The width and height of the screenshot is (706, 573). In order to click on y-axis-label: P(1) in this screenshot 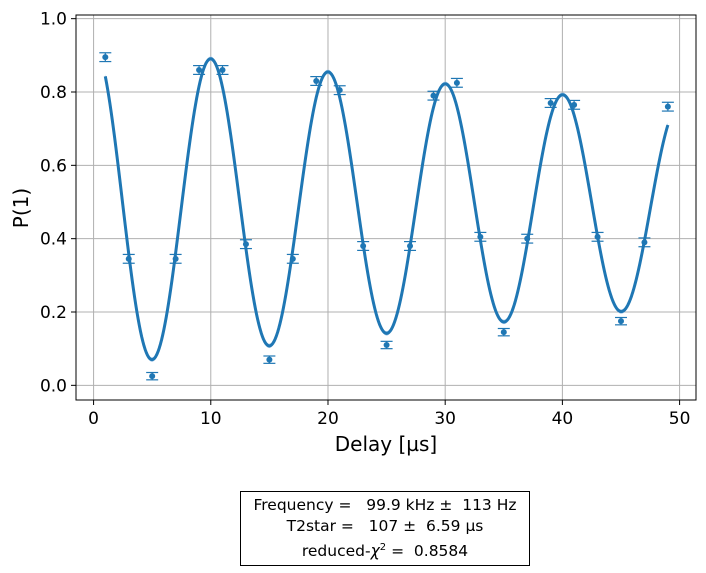, I will do `click(21, 208)`.